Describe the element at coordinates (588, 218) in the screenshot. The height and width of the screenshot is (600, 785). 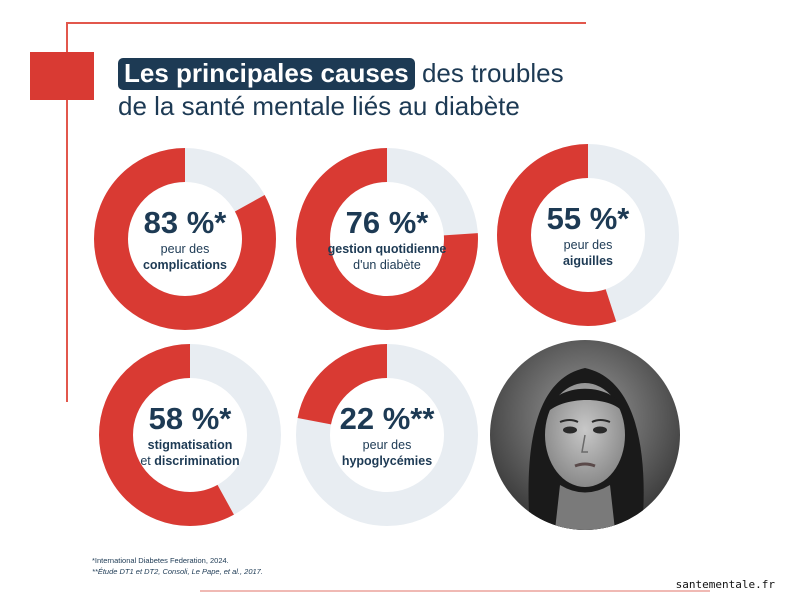
I see `stat-percent: 55 %*` at that location.